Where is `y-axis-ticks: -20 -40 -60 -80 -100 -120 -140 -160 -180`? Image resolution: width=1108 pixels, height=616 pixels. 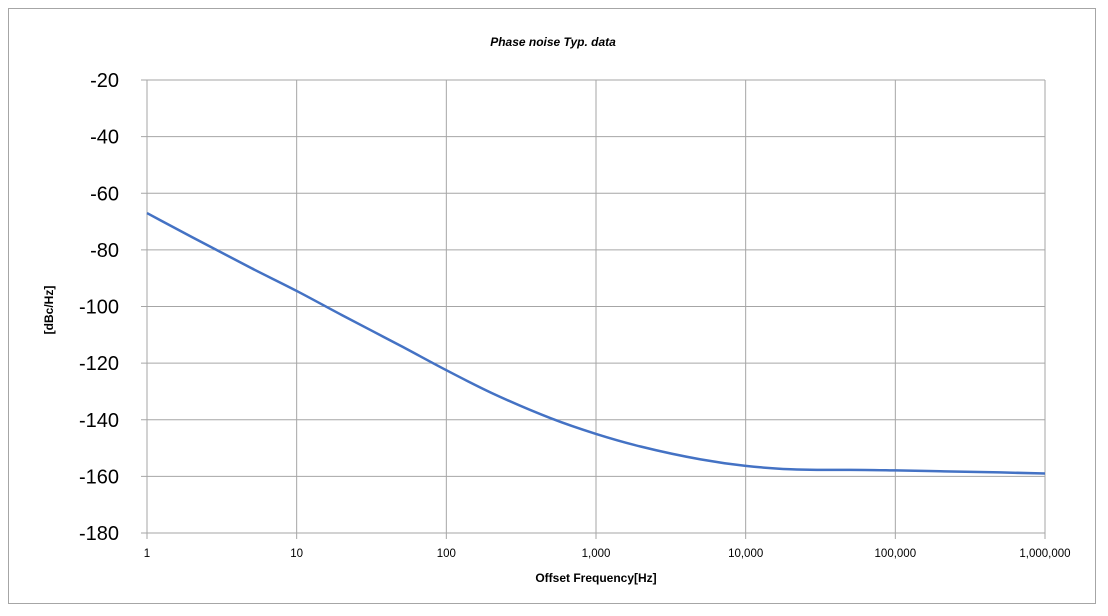
y-axis-ticks: -20 -40 -60 -80 -100 -120 -140 -160 -180 is located at coordinates (113, 307).